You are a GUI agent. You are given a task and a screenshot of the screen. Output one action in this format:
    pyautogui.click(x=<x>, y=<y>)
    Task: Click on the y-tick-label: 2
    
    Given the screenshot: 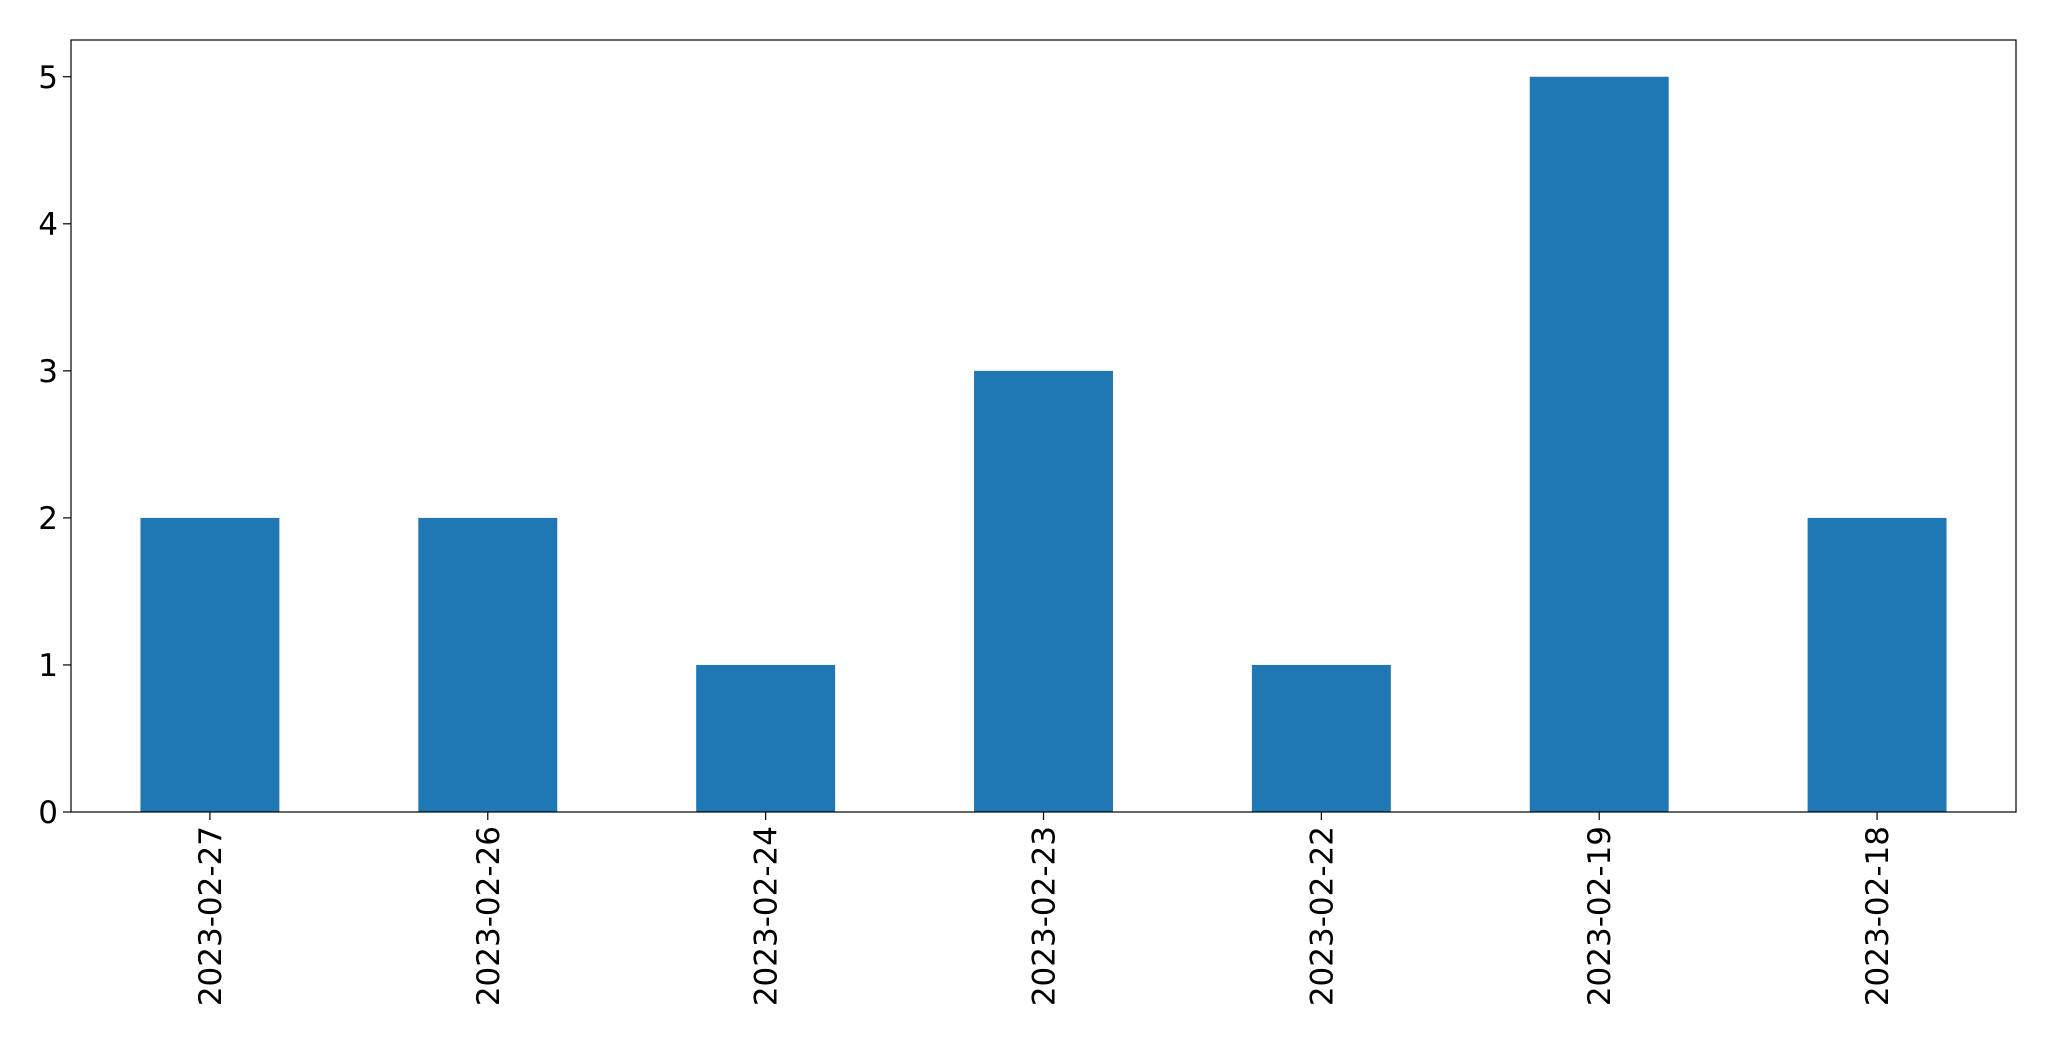 What is the action you would take?
    pyautogui.click(x=48, y=519)
    